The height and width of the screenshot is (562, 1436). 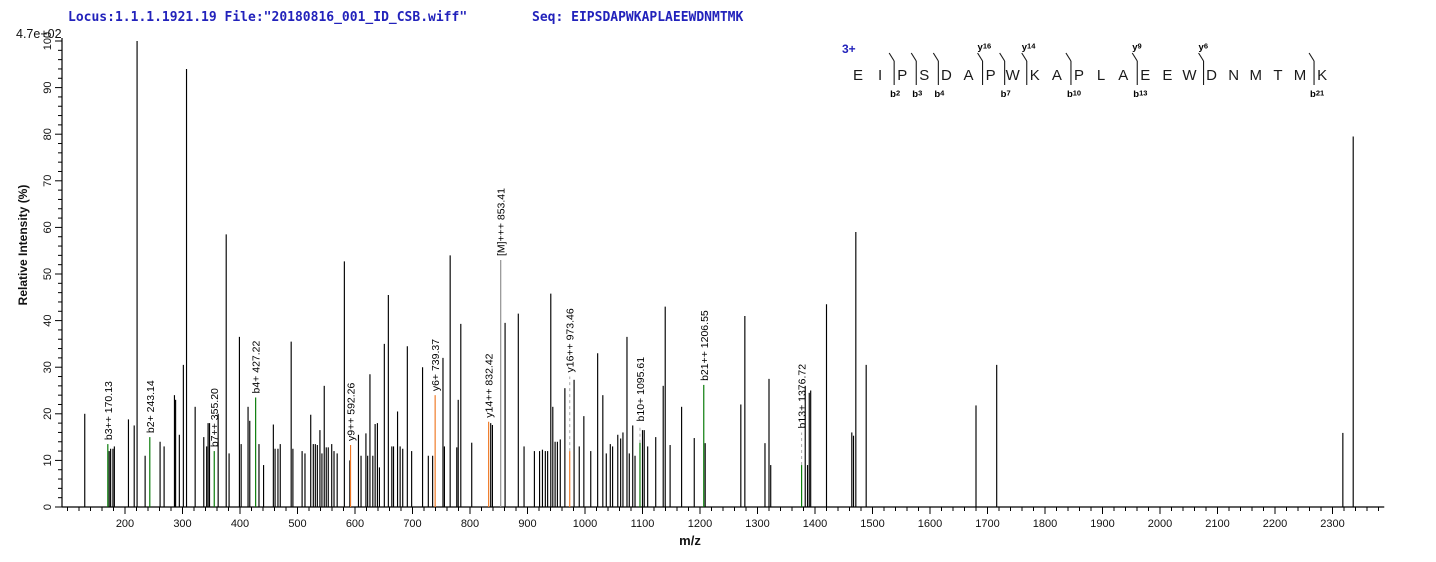 What do you see at coordinates (1275, 524) in the screenshot?
I see `x-tick-label: 2200` at bounding box center [1275, 524].